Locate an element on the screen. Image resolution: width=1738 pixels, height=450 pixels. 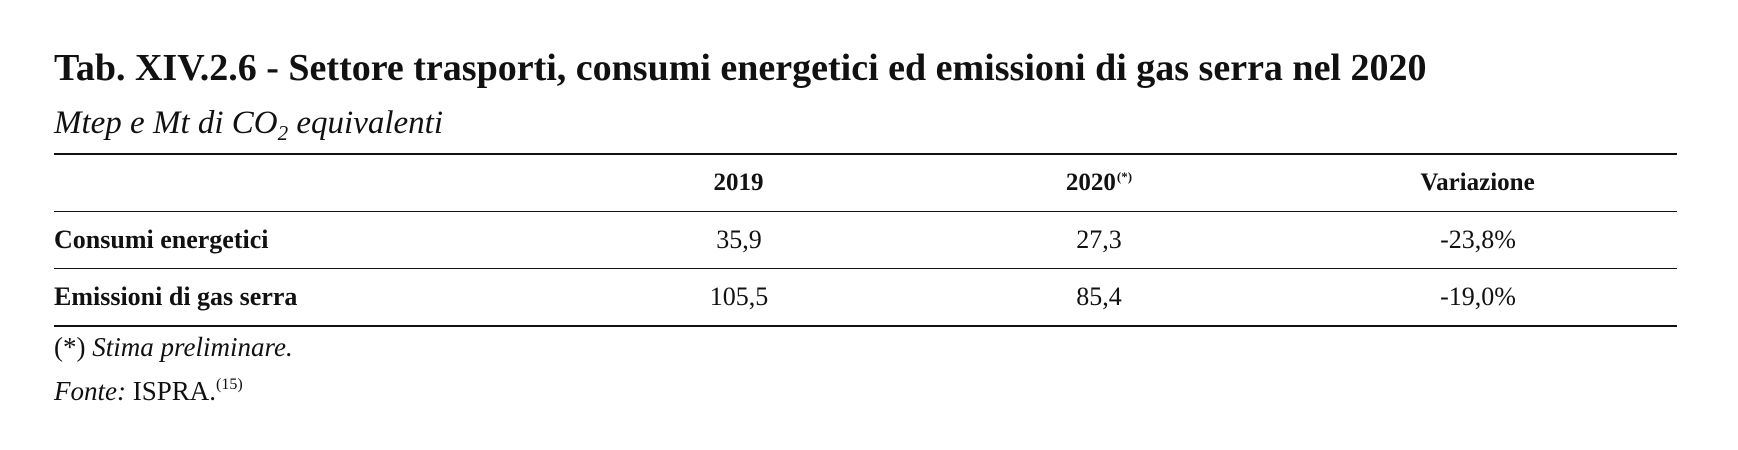
table-row: Emissioni di gas serra 105,5 85,4 -19,0% is located at coordinates (865, 297).